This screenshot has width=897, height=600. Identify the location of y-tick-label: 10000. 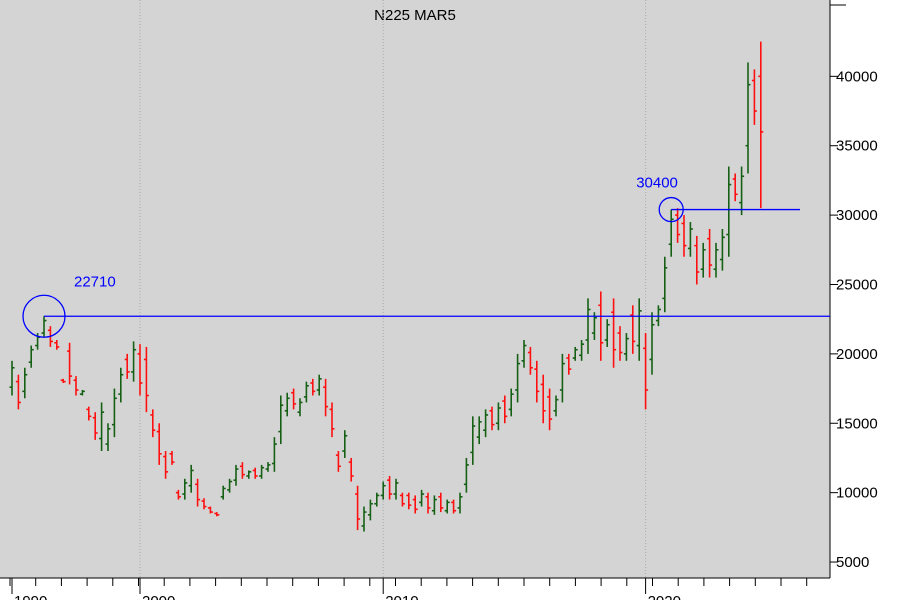
(857, 493).